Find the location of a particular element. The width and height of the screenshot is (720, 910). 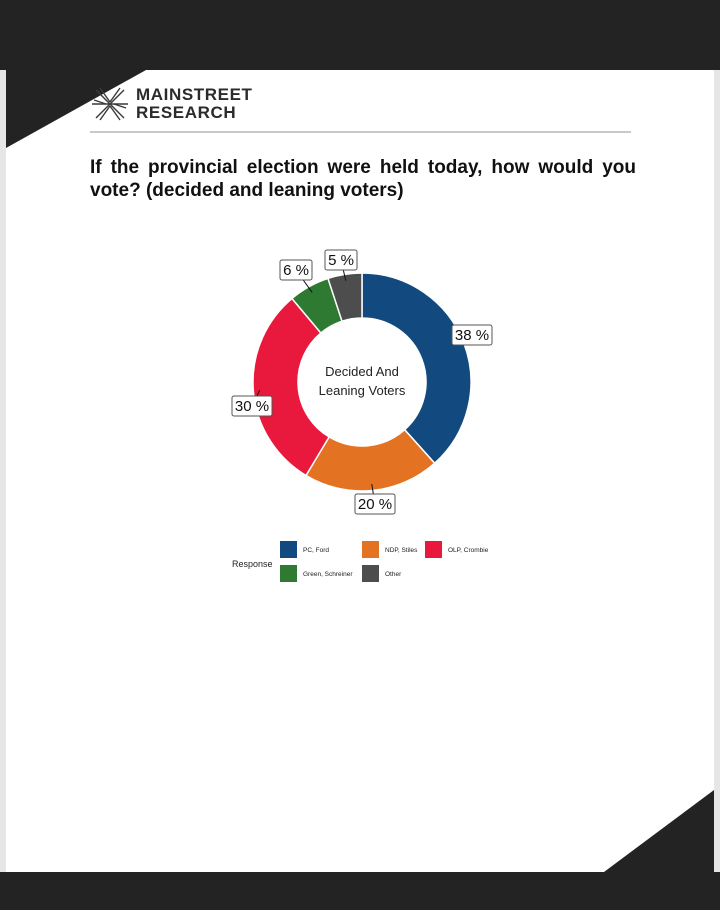

slice-olp-crombie is located at coordinates (291, 387).